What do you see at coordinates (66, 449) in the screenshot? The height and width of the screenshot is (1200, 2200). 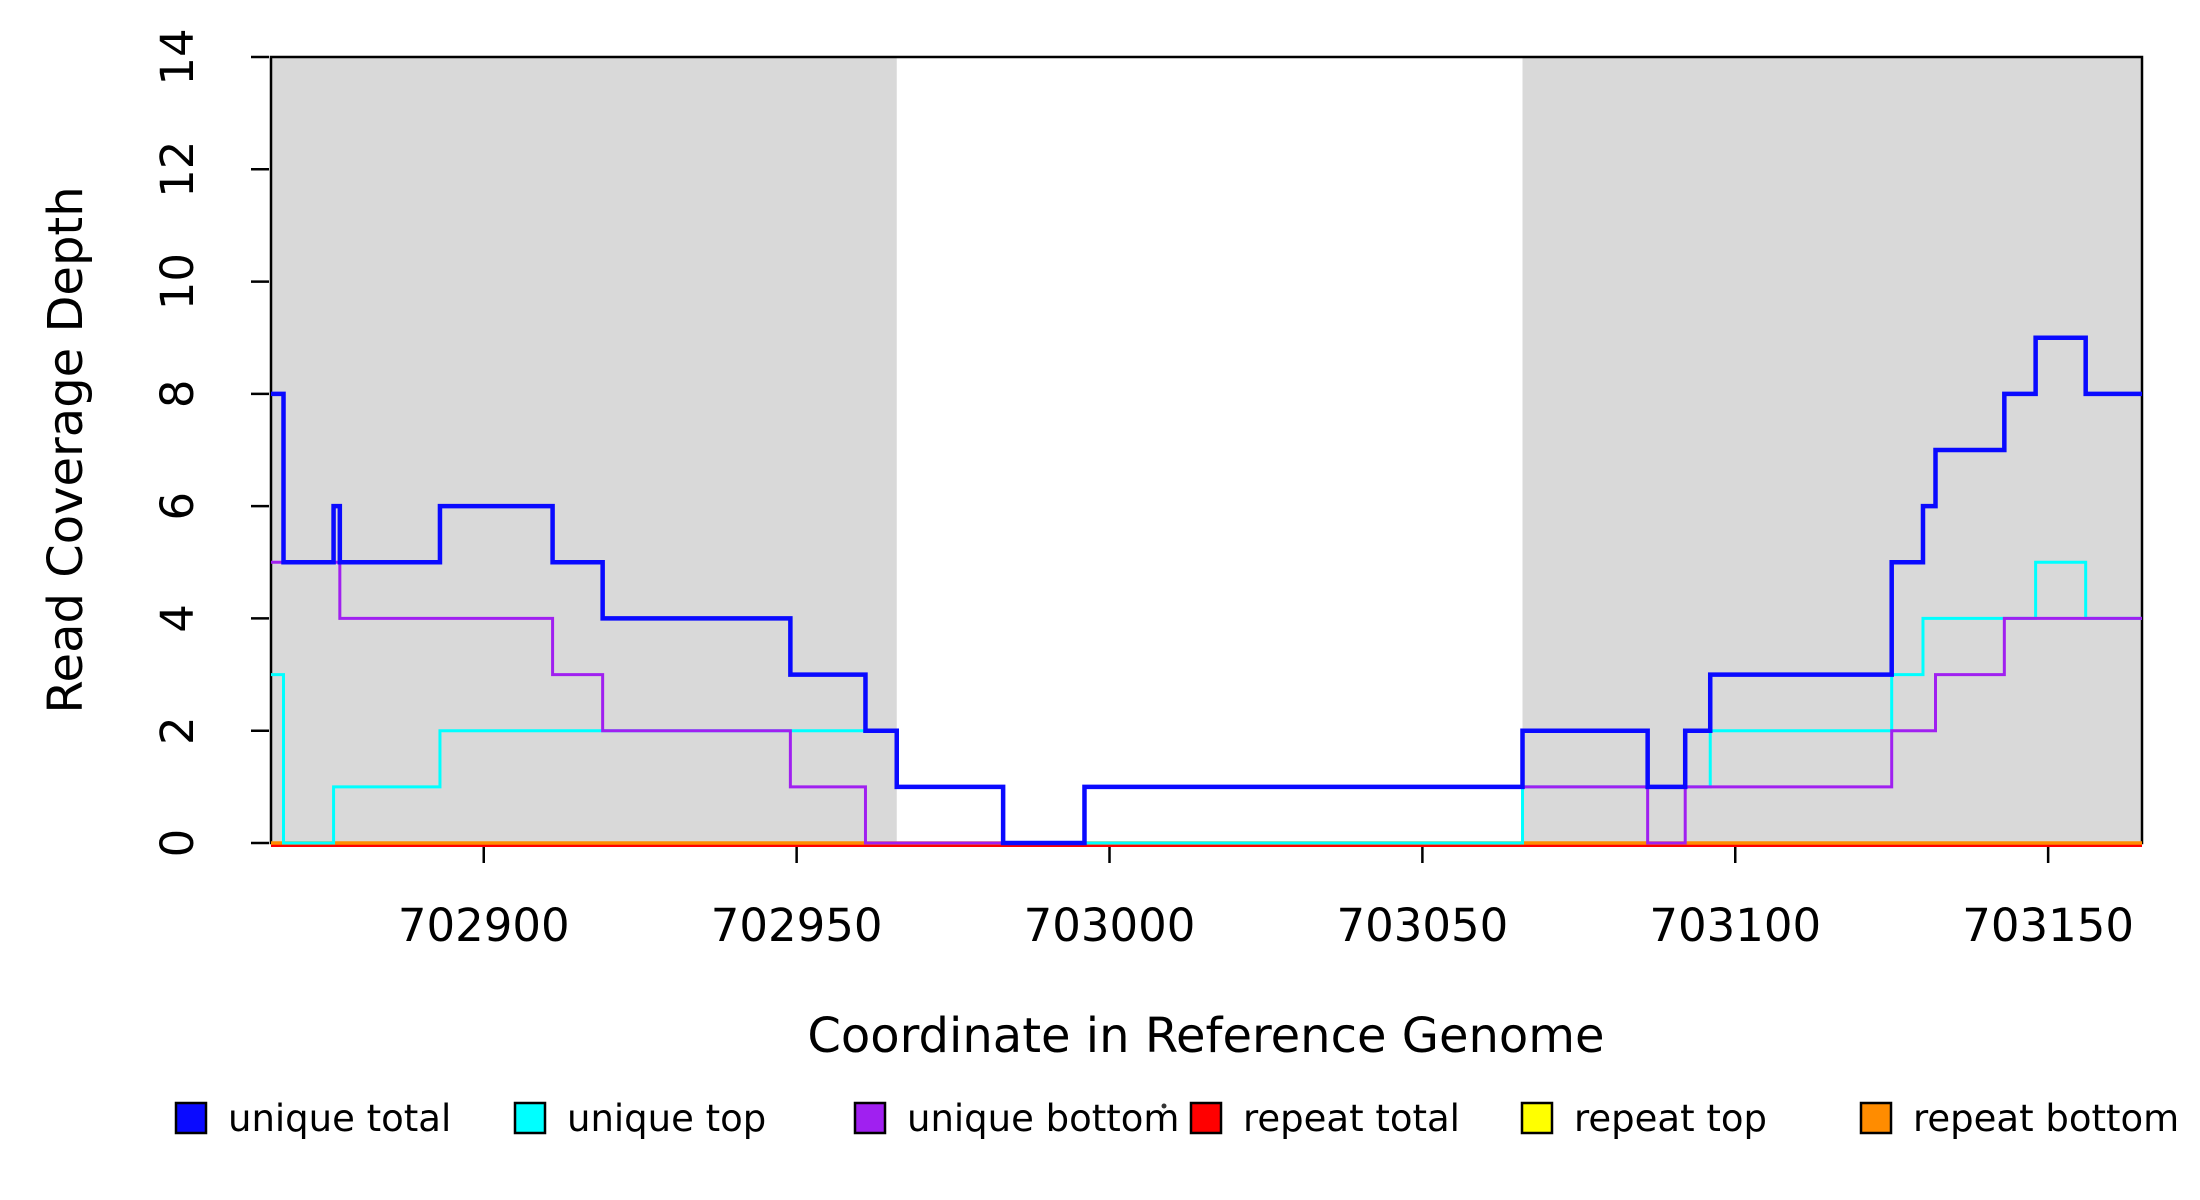 I see `y-axis-label: Read Coverage Depth` at bounding box center [66, 449].